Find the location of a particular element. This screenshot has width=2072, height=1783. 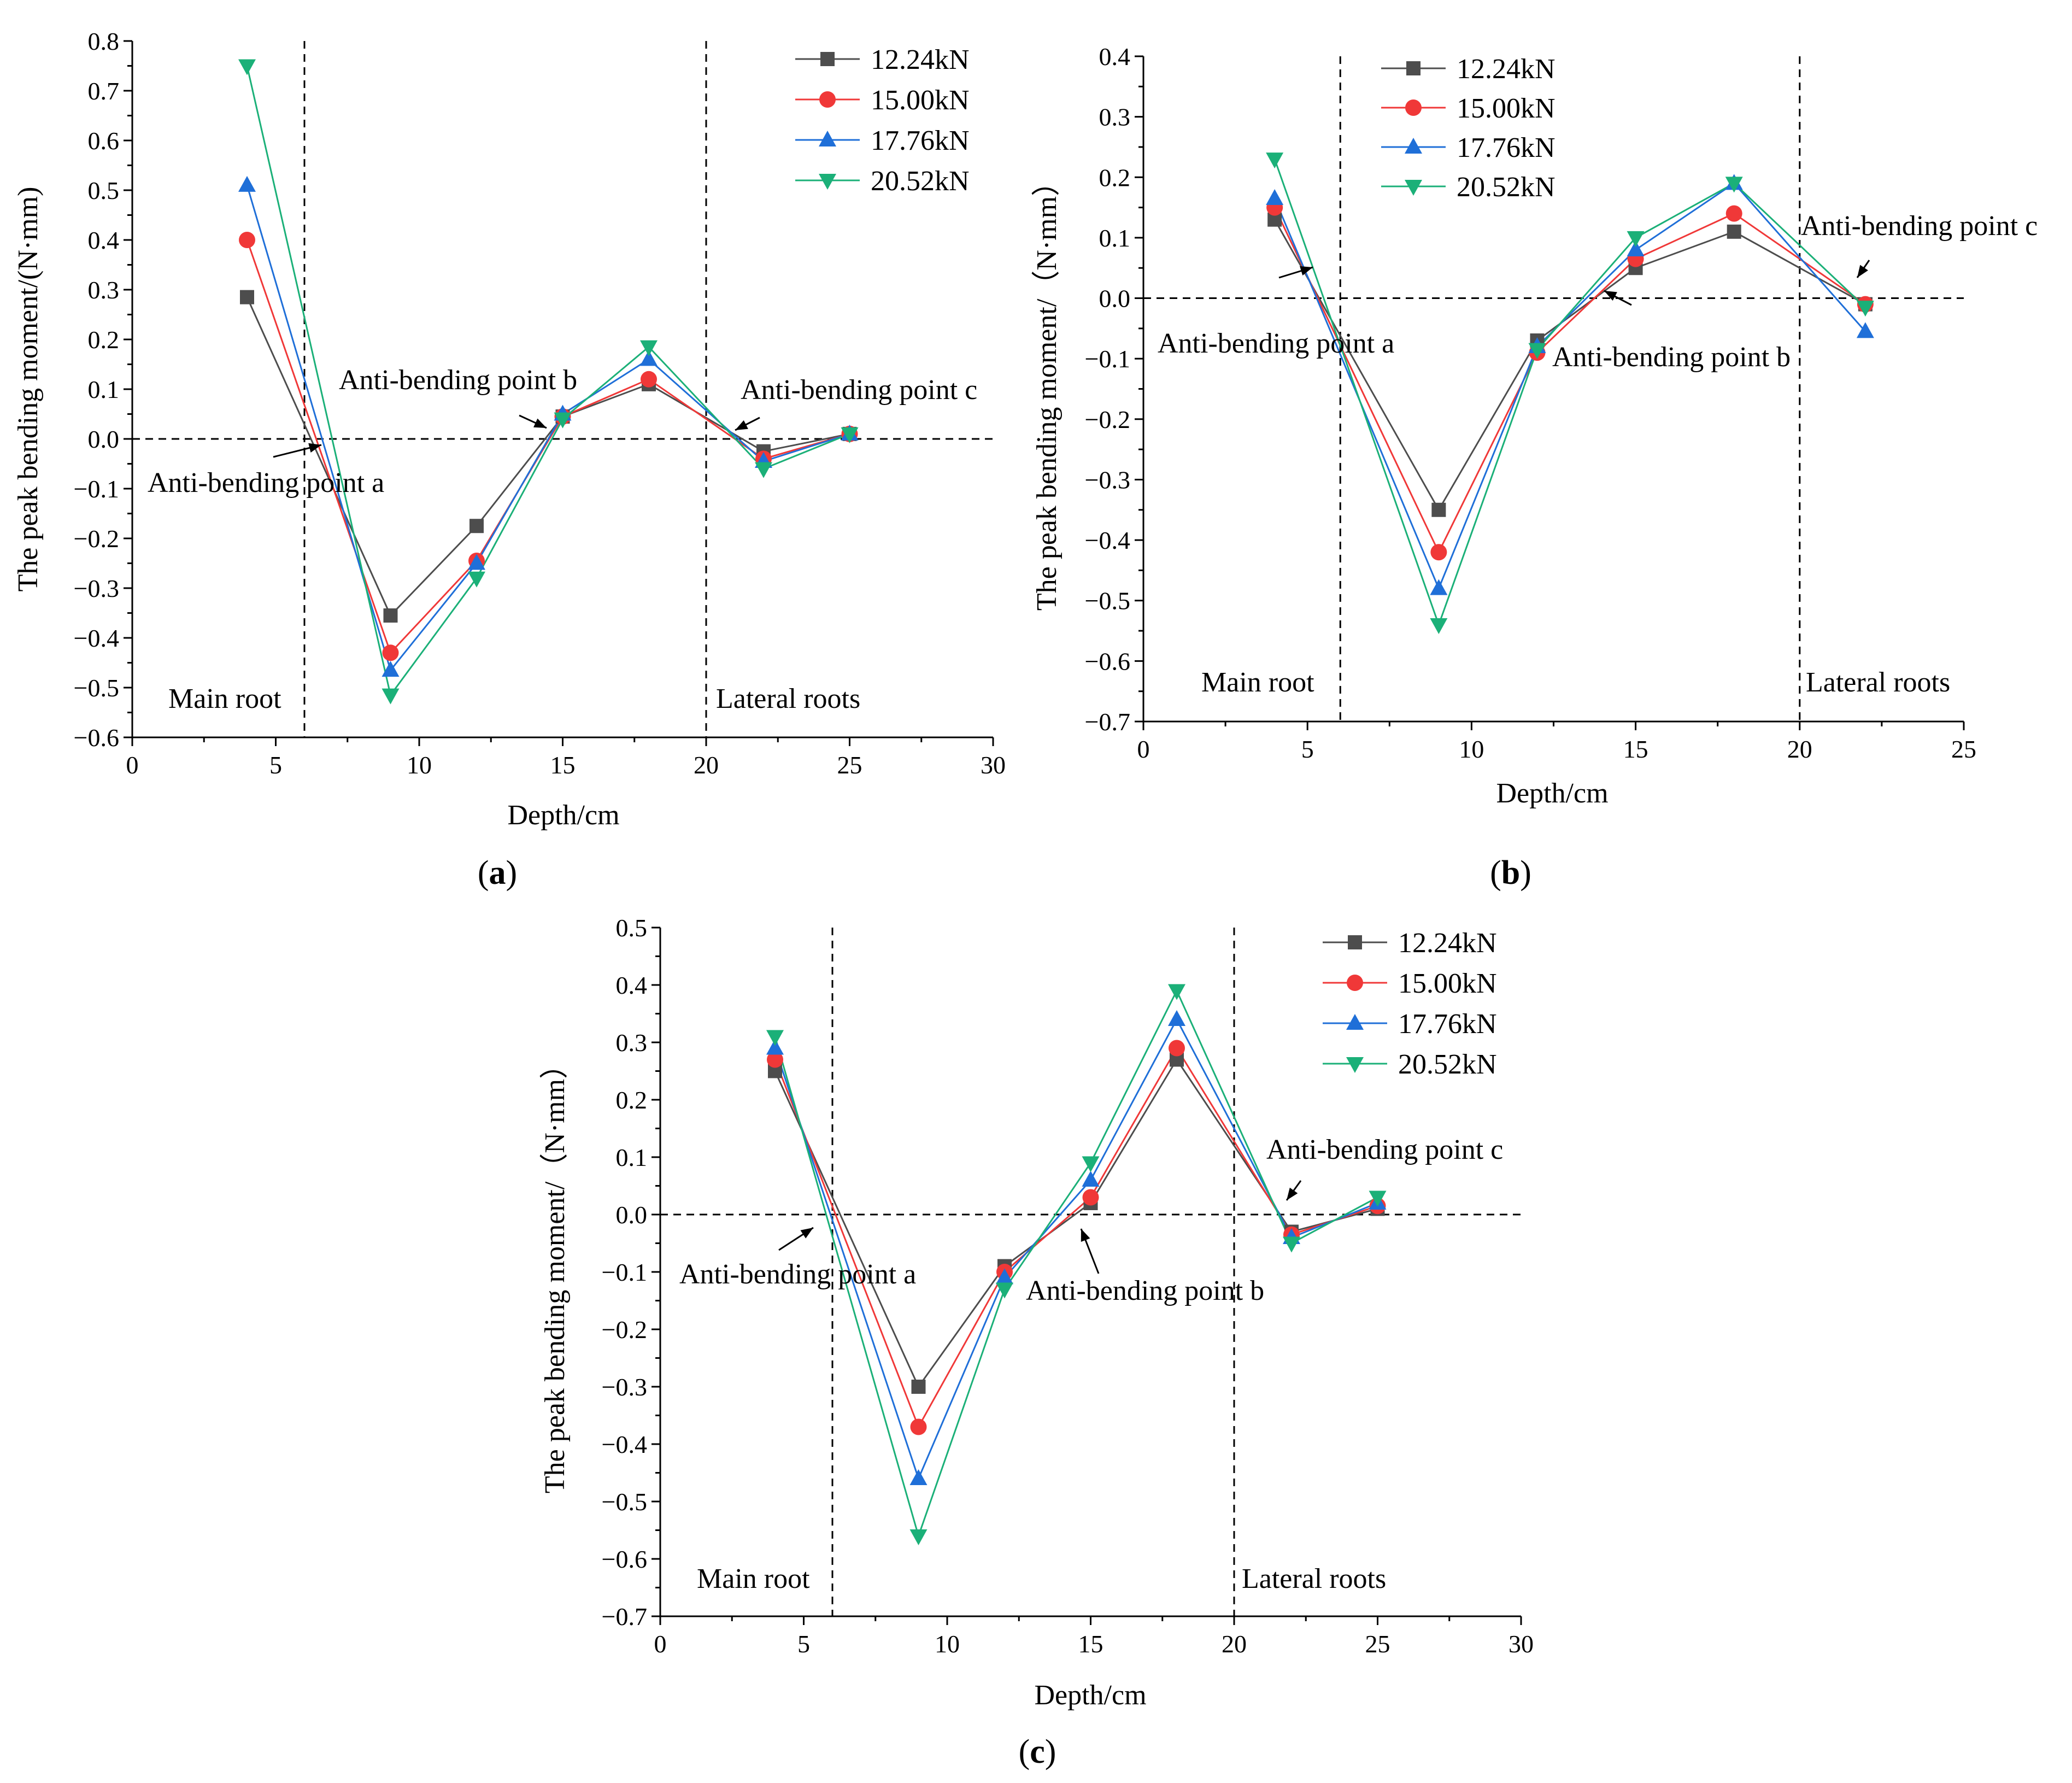

legend-entry: 15.00kN is located at coordinates (920, 100).